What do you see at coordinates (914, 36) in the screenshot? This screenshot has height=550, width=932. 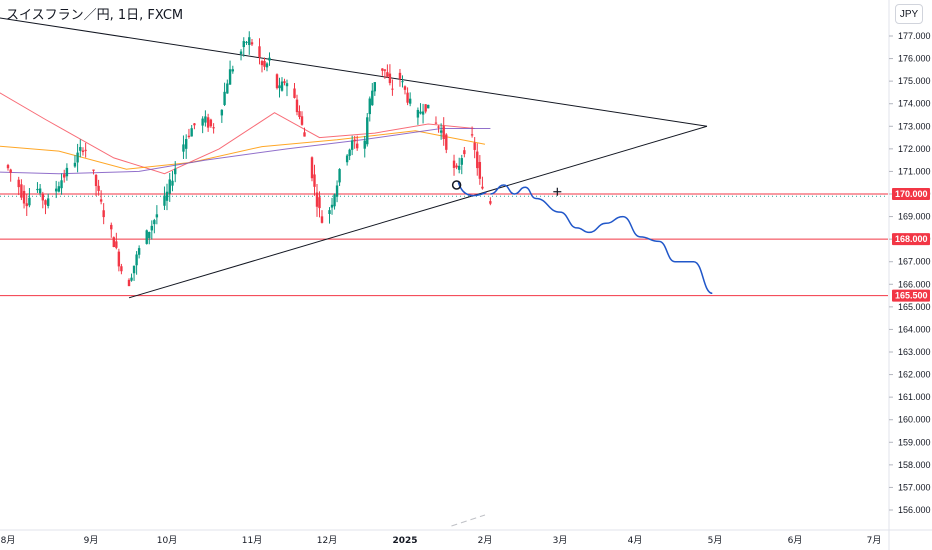 I see `y-tick-label: 177.000` at bounding box center [914, 36].